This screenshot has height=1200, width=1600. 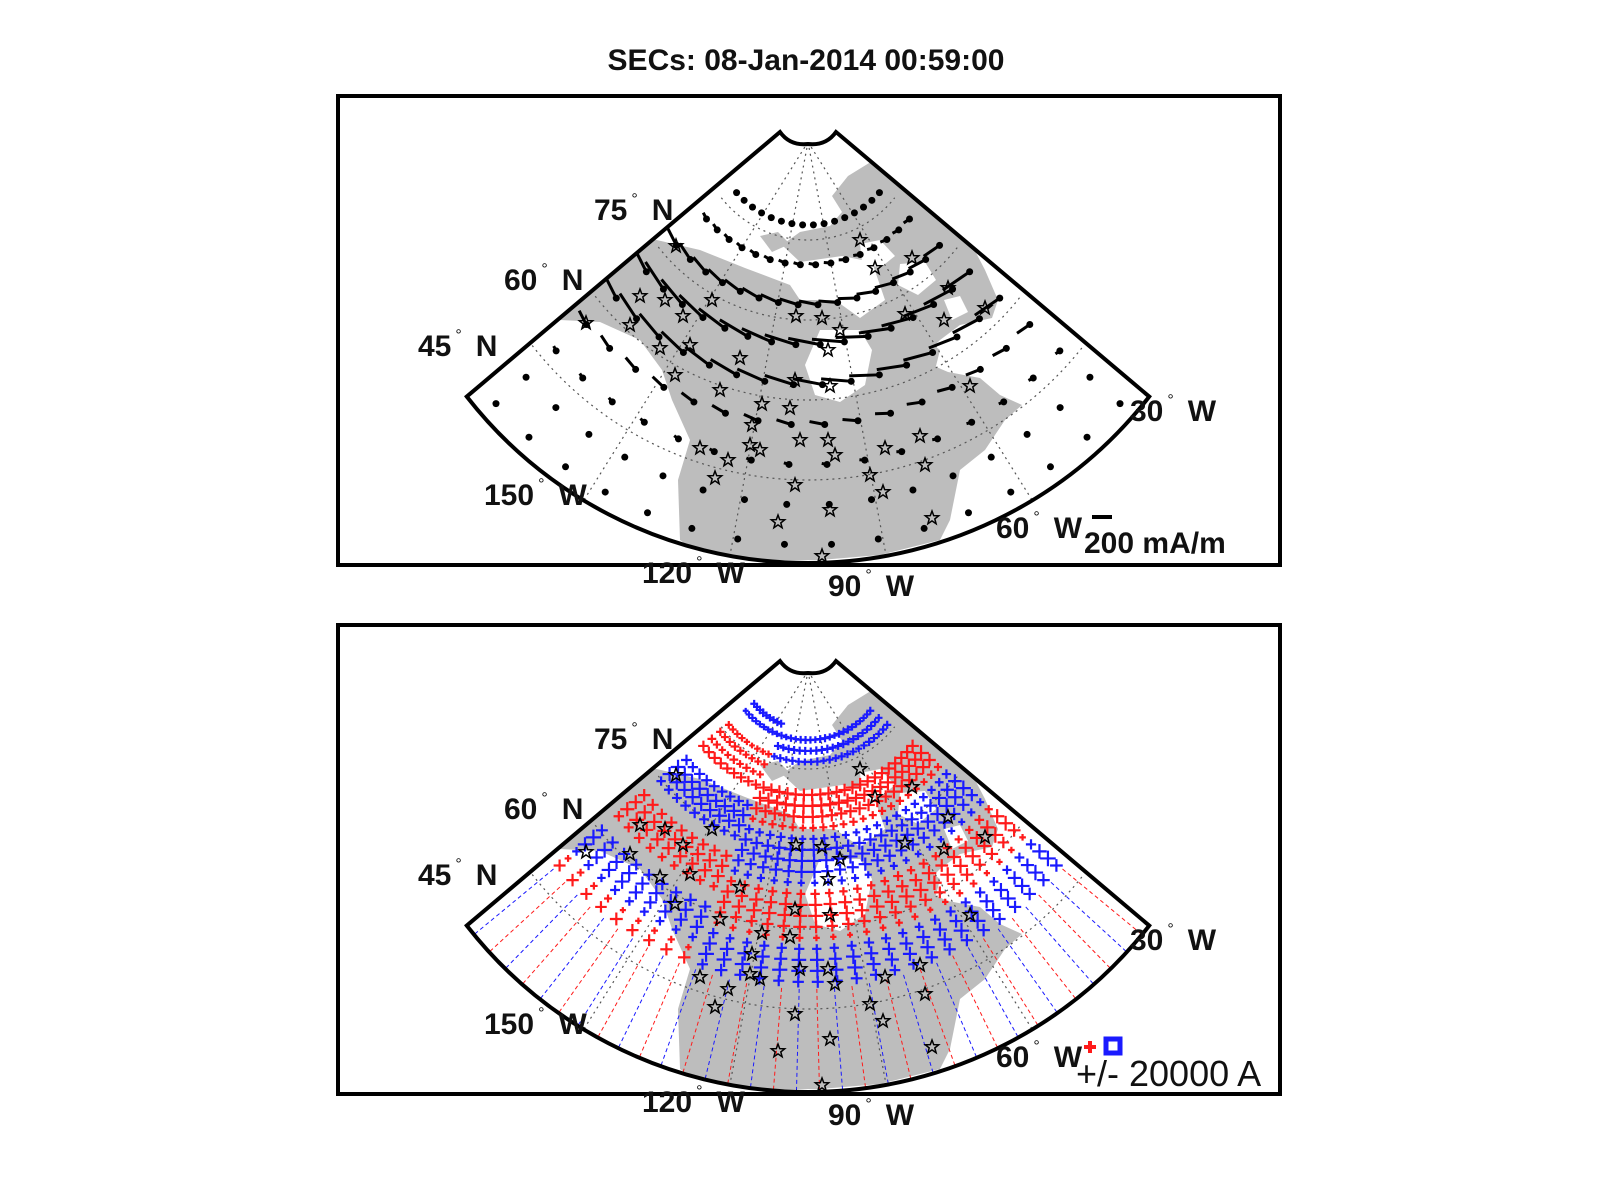 What do you see at coordinates (1039, 527) in the screenshot?
I see `lon-label-60: 60 ° W` at bounding box center [1039, 527].